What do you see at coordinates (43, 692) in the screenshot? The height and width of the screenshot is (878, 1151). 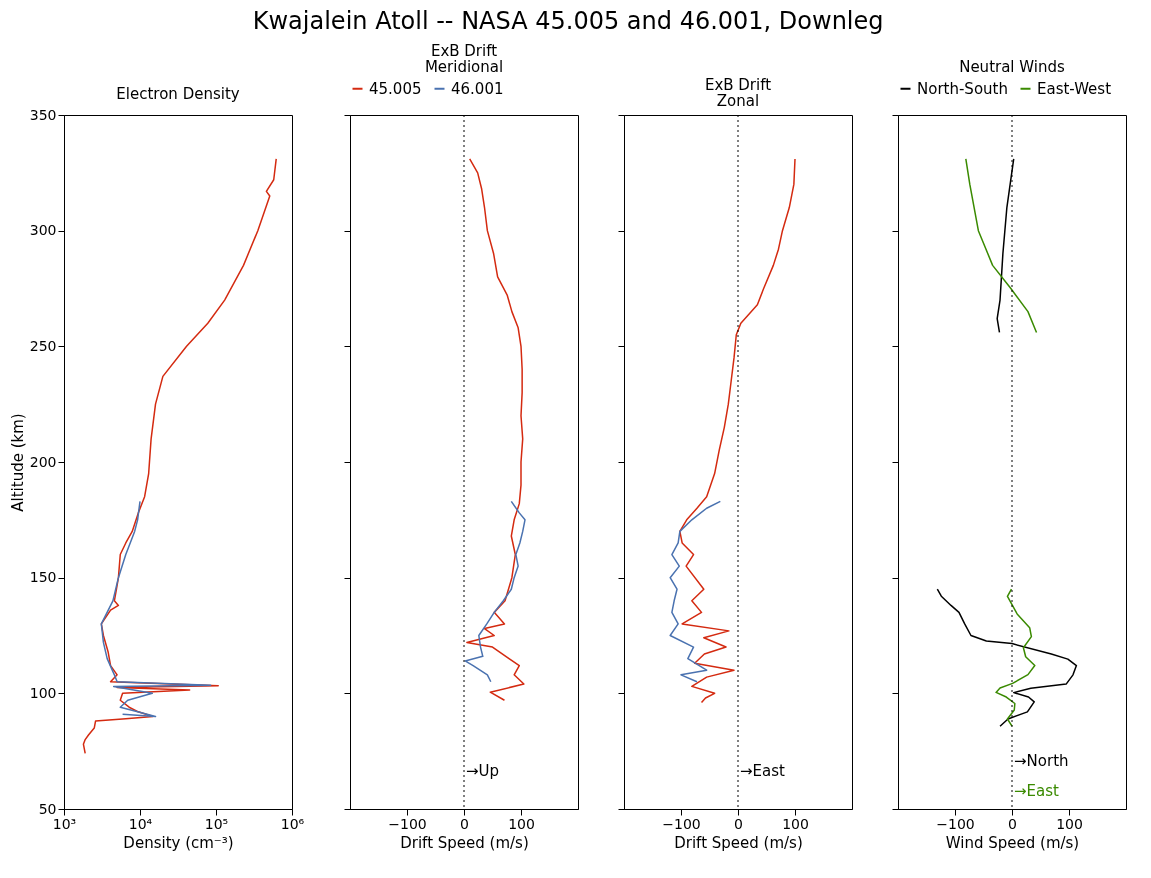 I see `y-tick-label: 100` at bounding box center [43, 692].